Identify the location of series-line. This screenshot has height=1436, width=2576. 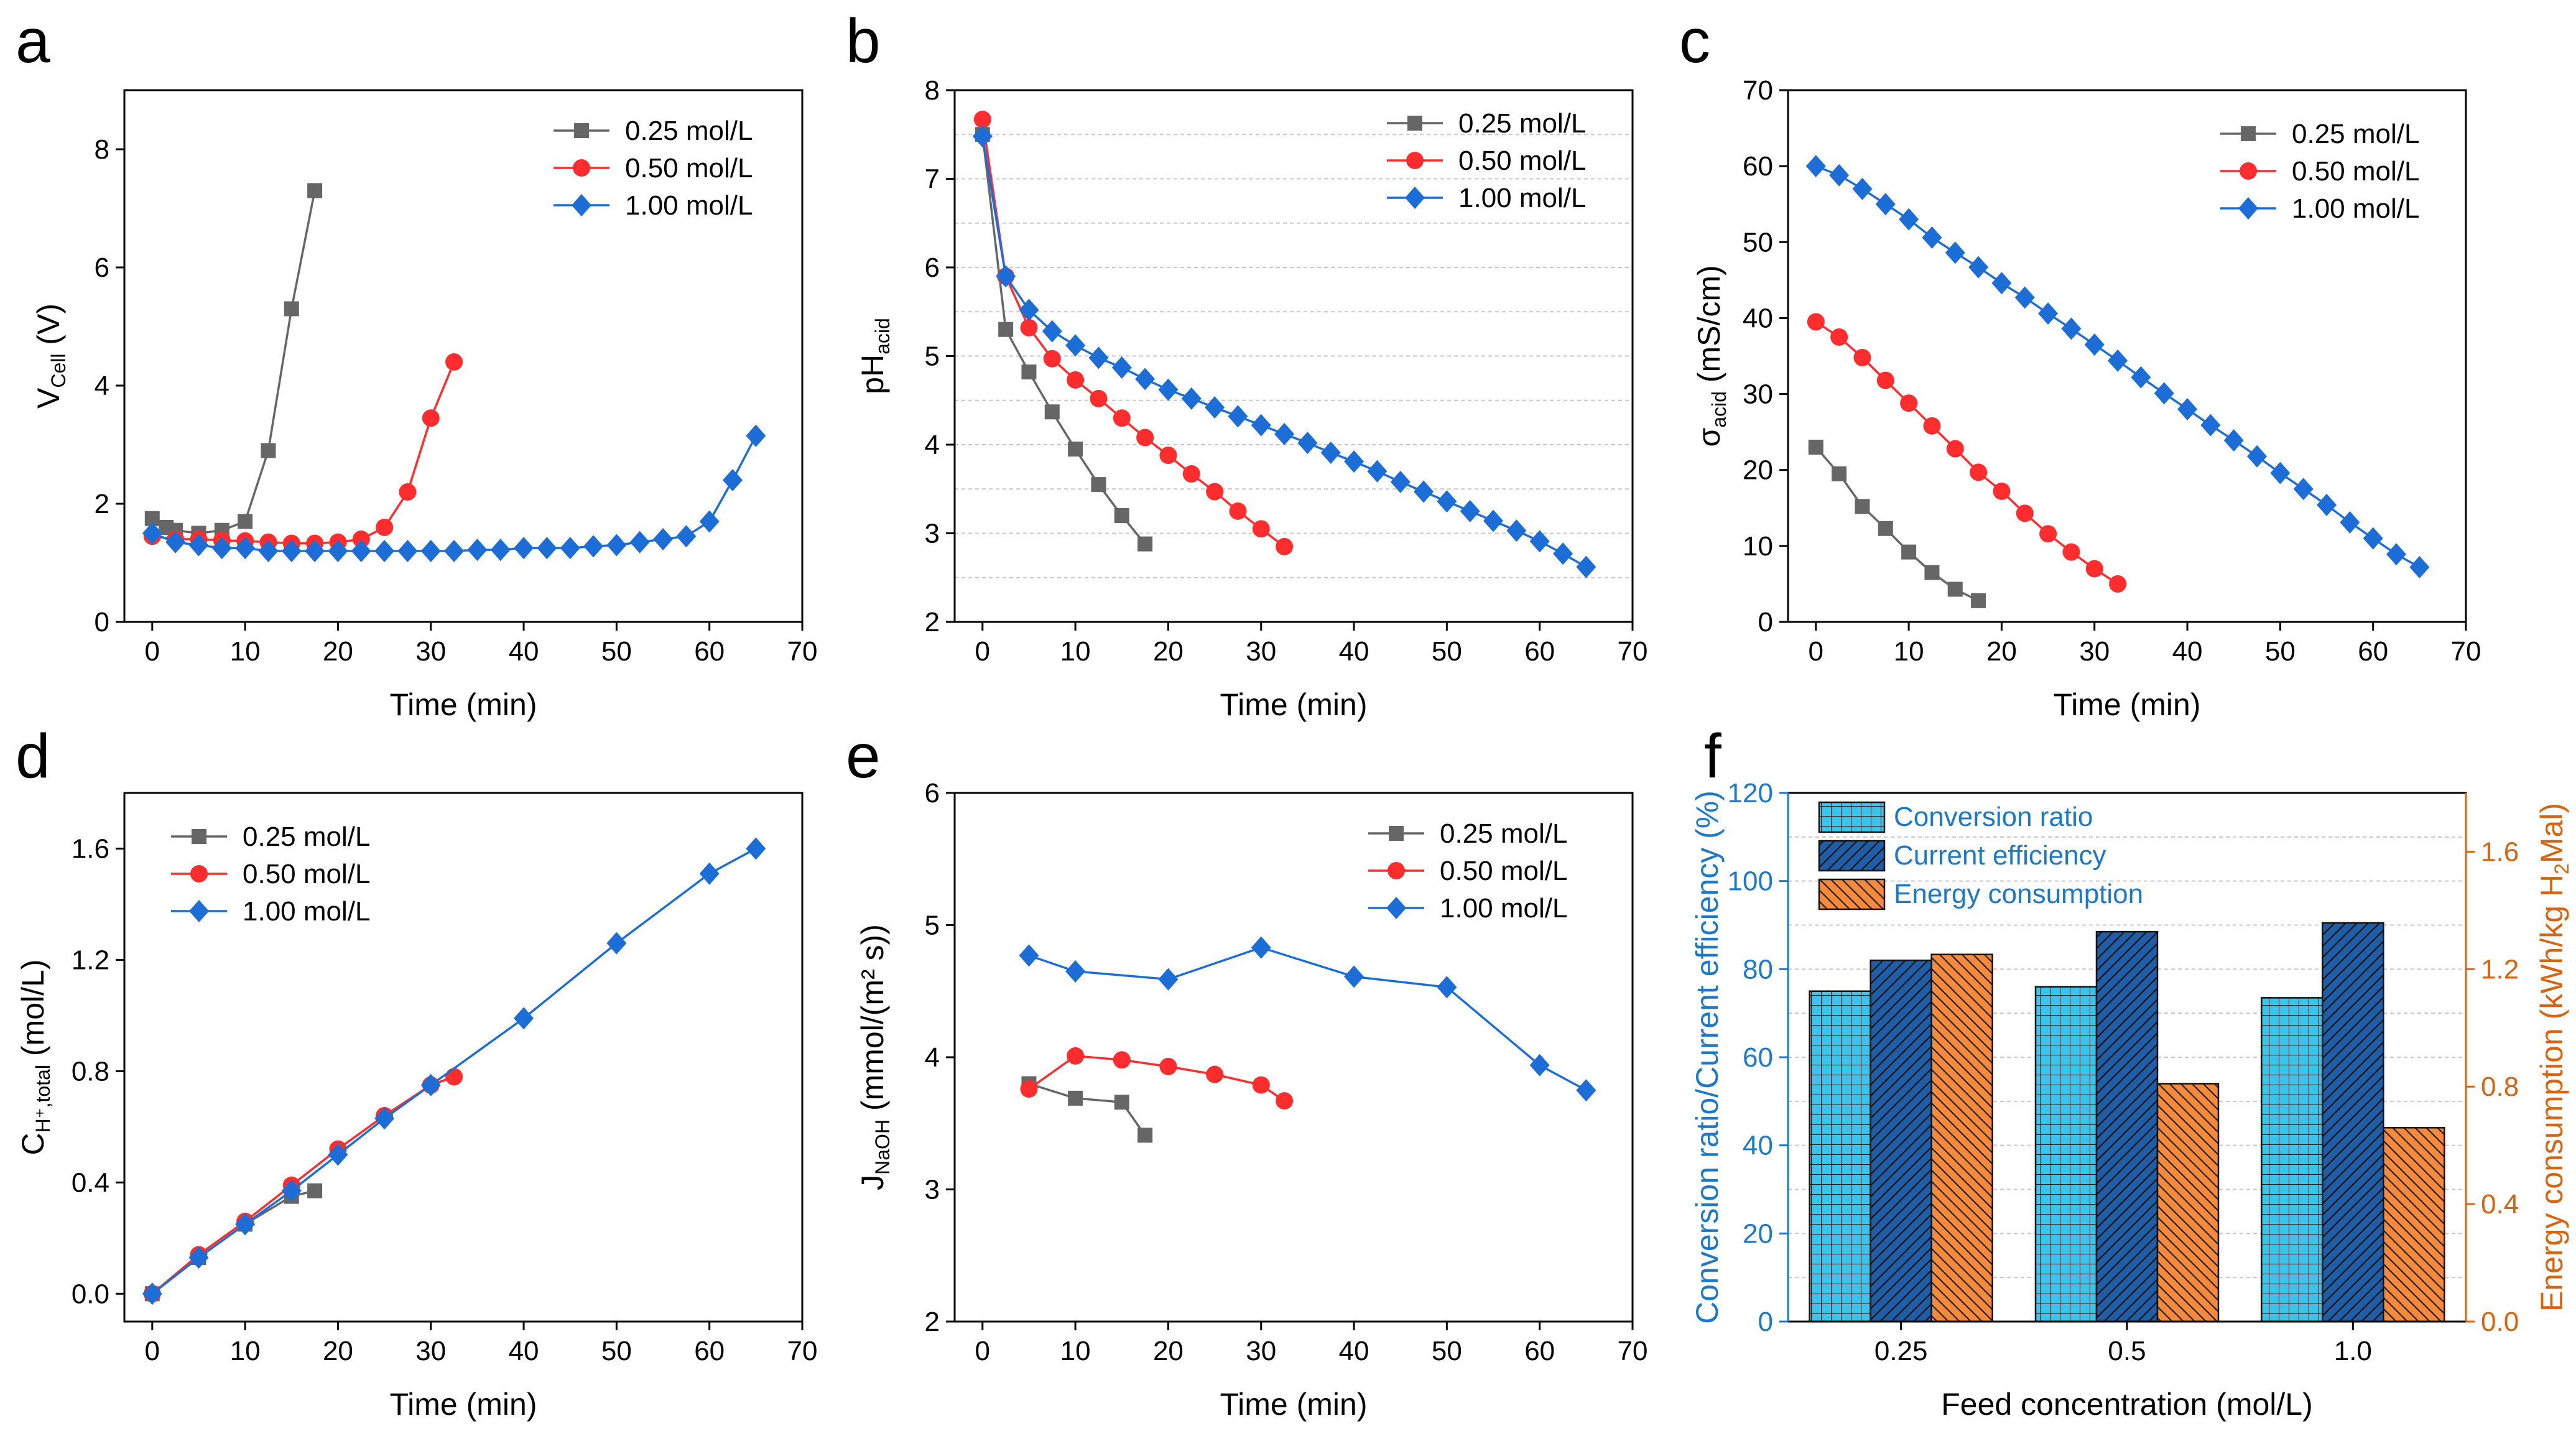
(233, 1242).